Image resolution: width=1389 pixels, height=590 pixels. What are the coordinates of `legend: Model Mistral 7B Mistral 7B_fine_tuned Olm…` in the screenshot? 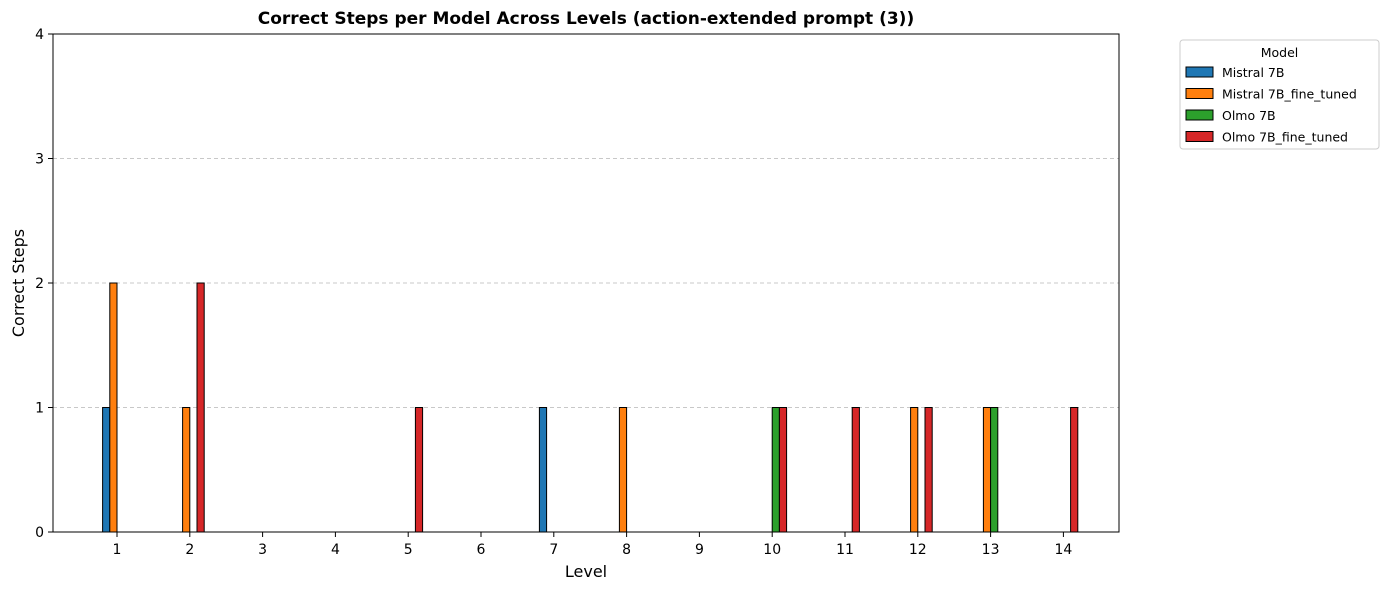 It's located at (1279, 94).